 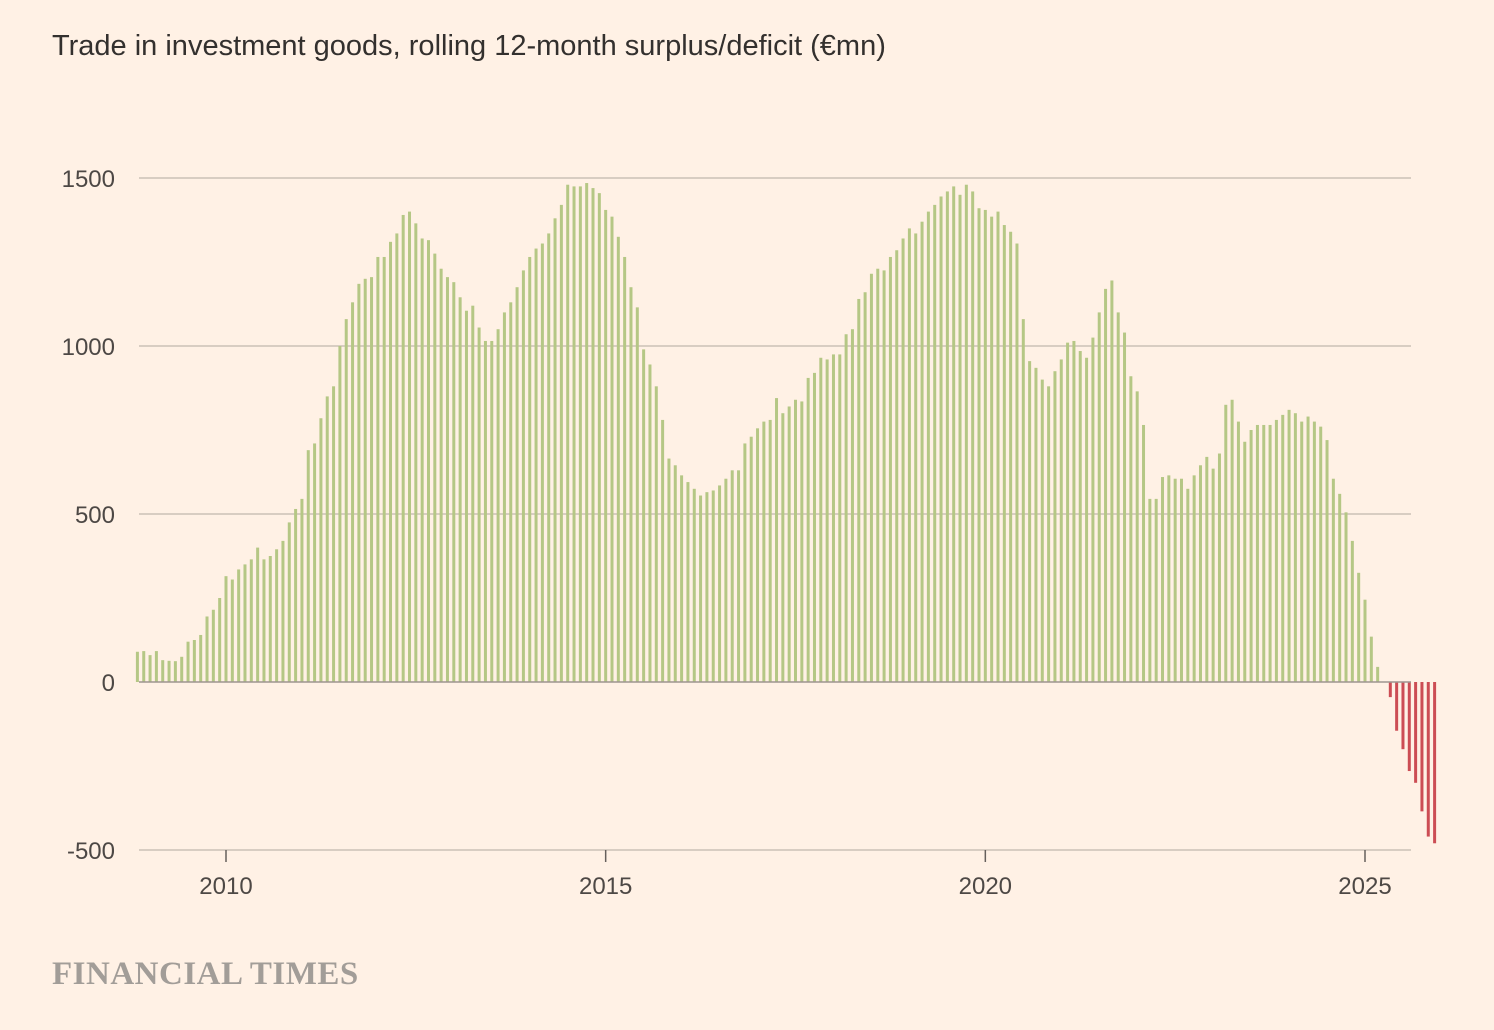 What do you see at coordinates (795, 875) in the screenshot?
I see `x-axis-ticks: 2010 2015 2020 2025` at bounding box center [795, 875].